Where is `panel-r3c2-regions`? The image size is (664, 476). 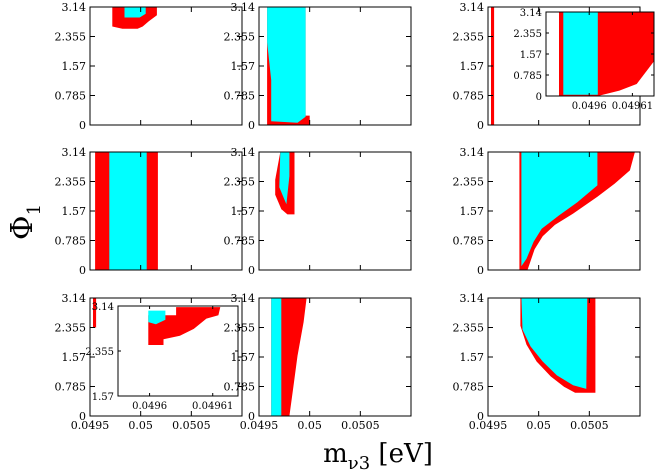 panel-r3c2-regions is located at coordinates (289, 357).